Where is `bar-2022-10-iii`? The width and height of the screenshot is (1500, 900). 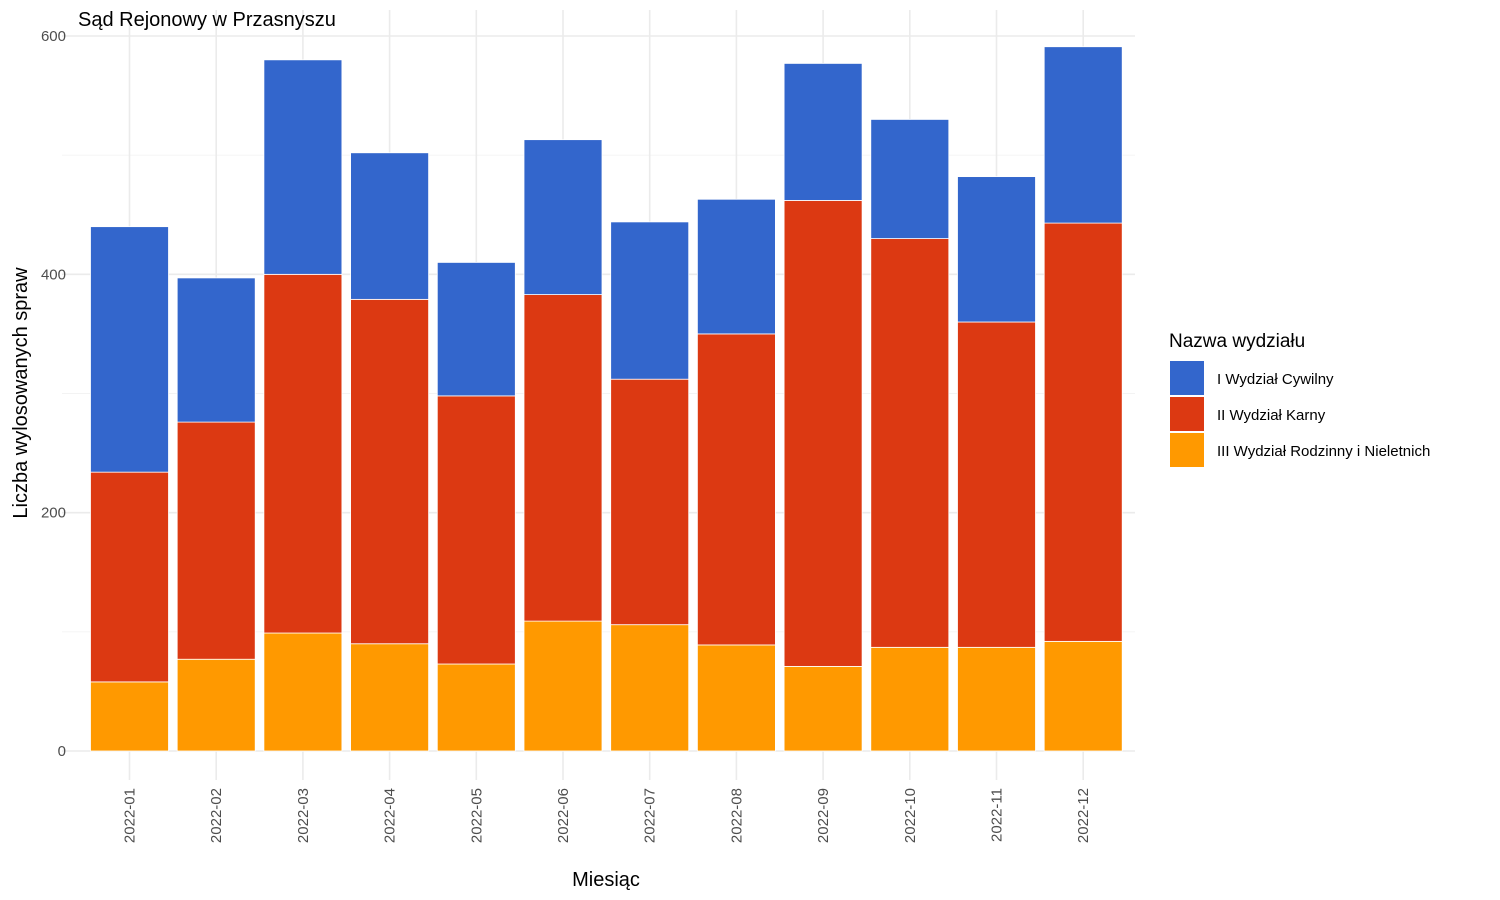 bar-2022-10-iii is located at coordinates (910, 699).